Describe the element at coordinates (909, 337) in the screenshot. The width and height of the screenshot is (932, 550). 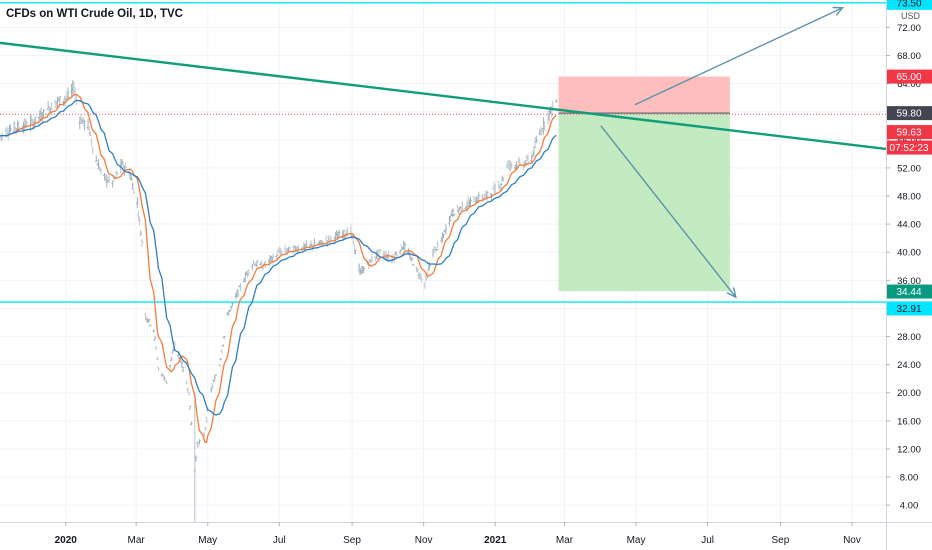
I see `y-tick-label: 28.00` at that location.